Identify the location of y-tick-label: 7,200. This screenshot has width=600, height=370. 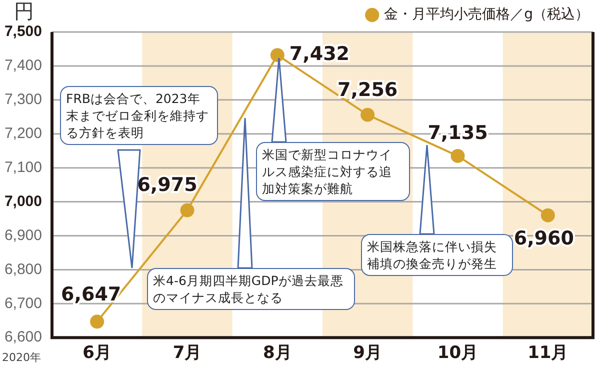
(23, 133).